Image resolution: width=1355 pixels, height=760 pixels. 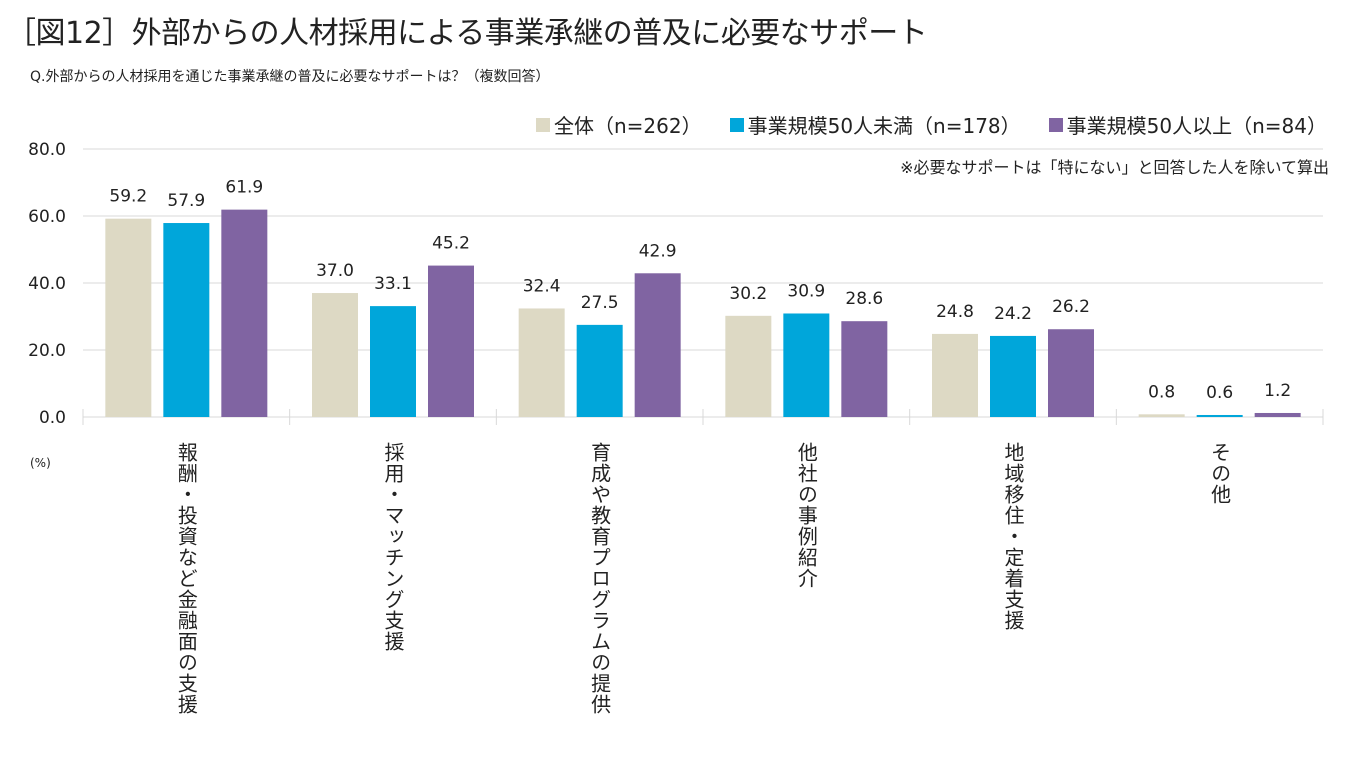 I want to click on y-tick-label: 80.0, so click(x=47, y=150).